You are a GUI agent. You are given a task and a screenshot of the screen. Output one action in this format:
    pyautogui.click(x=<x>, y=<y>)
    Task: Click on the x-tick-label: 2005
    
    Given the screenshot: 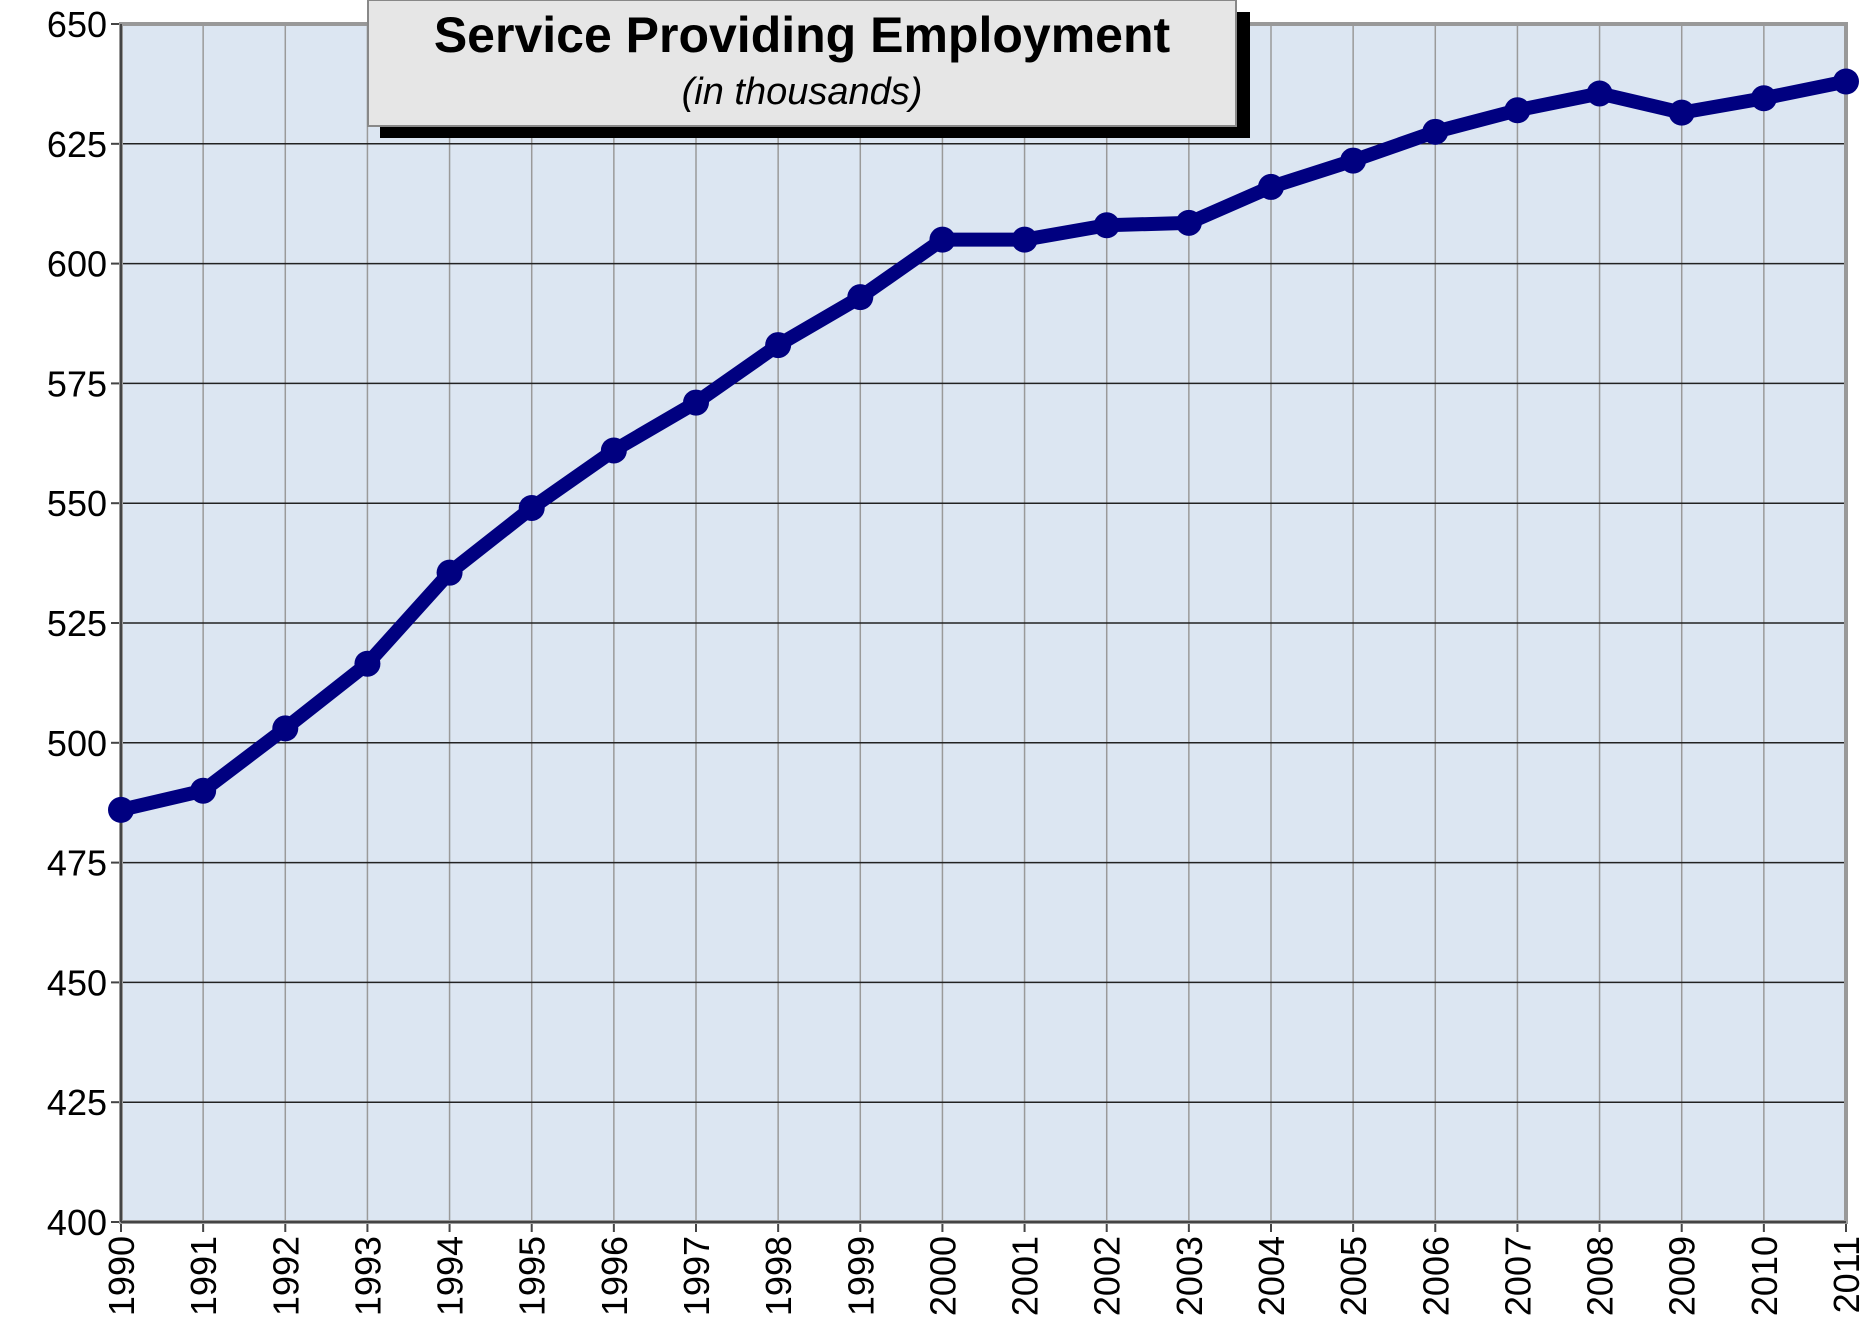 What is the action you would take?
    pyautogui.click(x=1353, y=1276)
    